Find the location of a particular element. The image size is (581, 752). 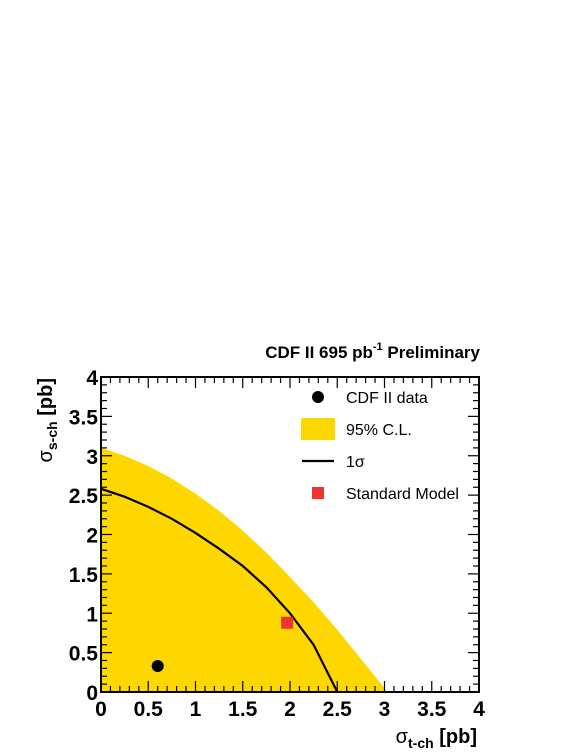

y-tick-label: 0.5 is located at coordinates (84, 654).